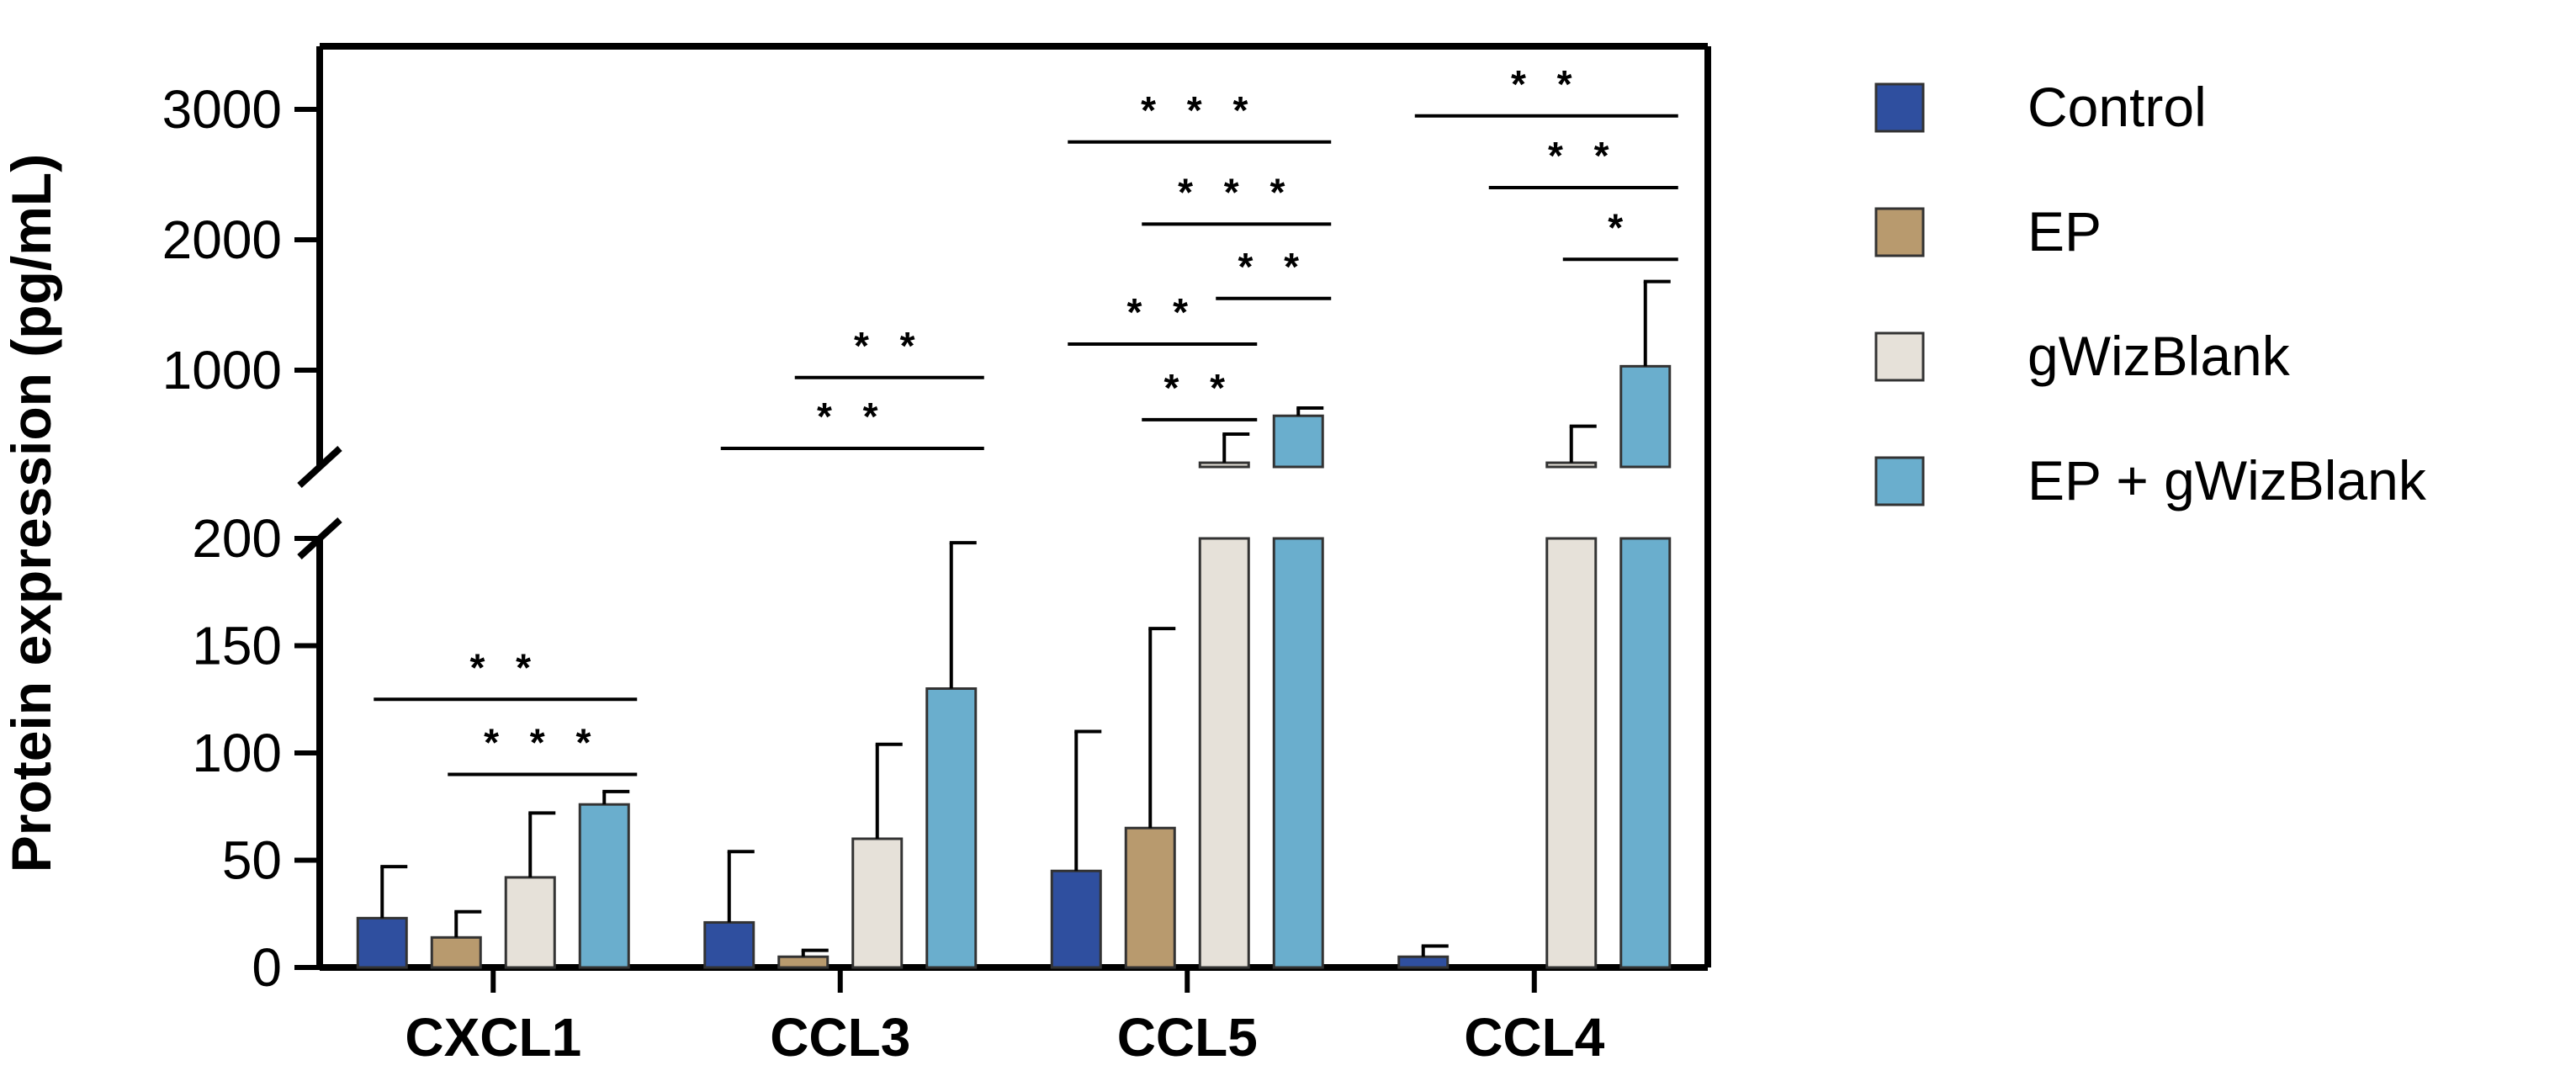 This screenshot has height=1076, width=2576. I want to click on significance-label: *, so click(1620, 227).